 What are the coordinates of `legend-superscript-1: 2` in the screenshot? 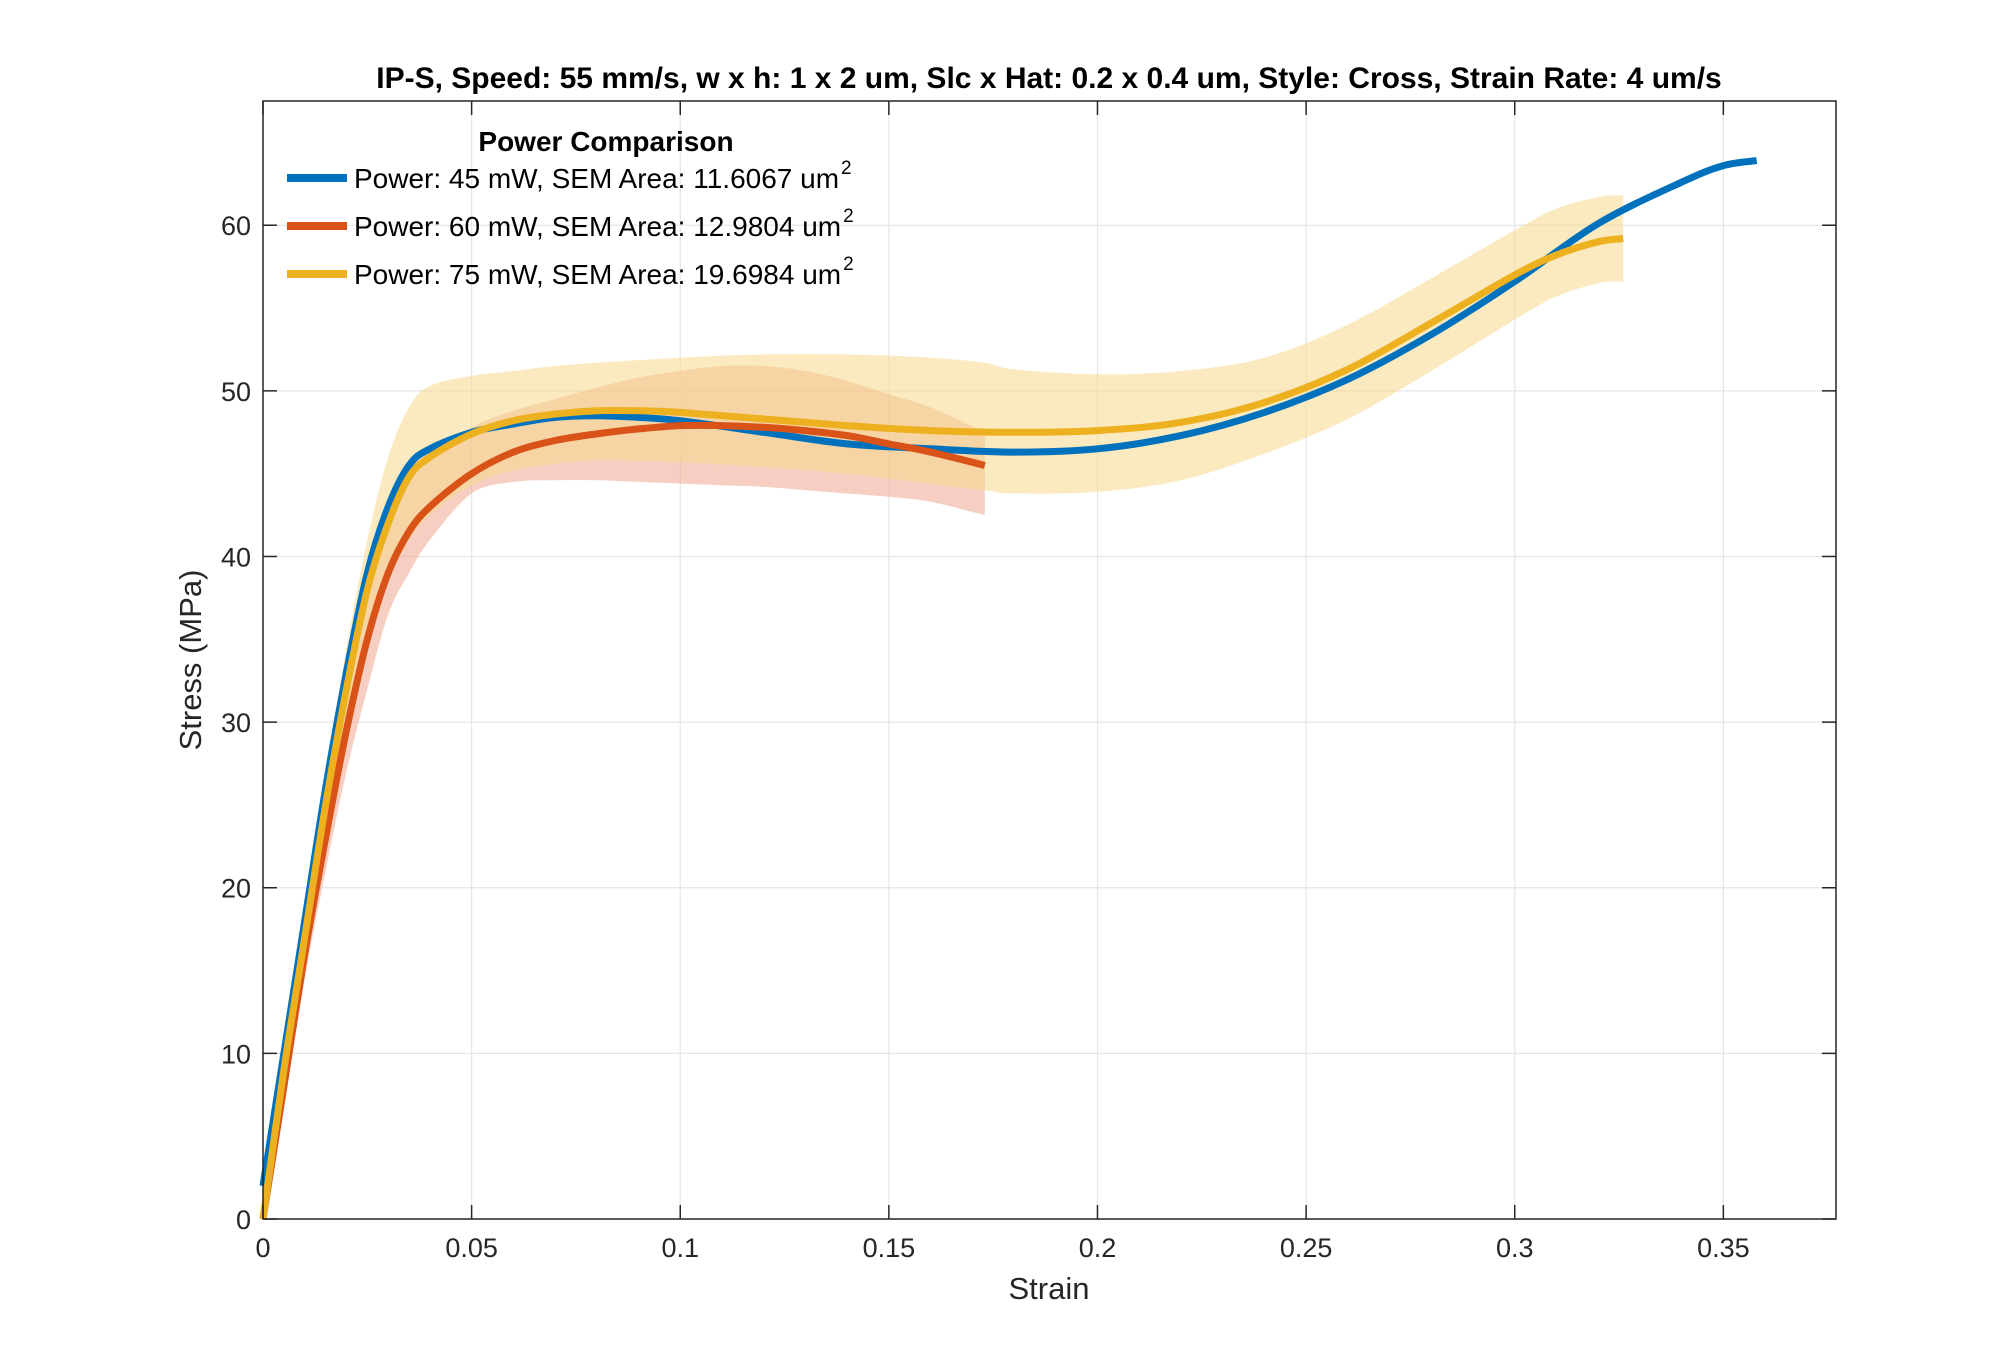 It's located at (846, 168).